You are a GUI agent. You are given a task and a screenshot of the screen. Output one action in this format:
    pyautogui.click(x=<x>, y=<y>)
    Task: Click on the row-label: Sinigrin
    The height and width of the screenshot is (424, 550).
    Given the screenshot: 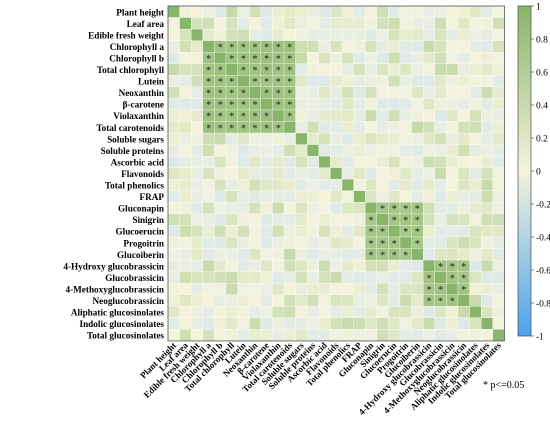 What is the action you would take?
    pyautogui.click(x=148, y=220)
    